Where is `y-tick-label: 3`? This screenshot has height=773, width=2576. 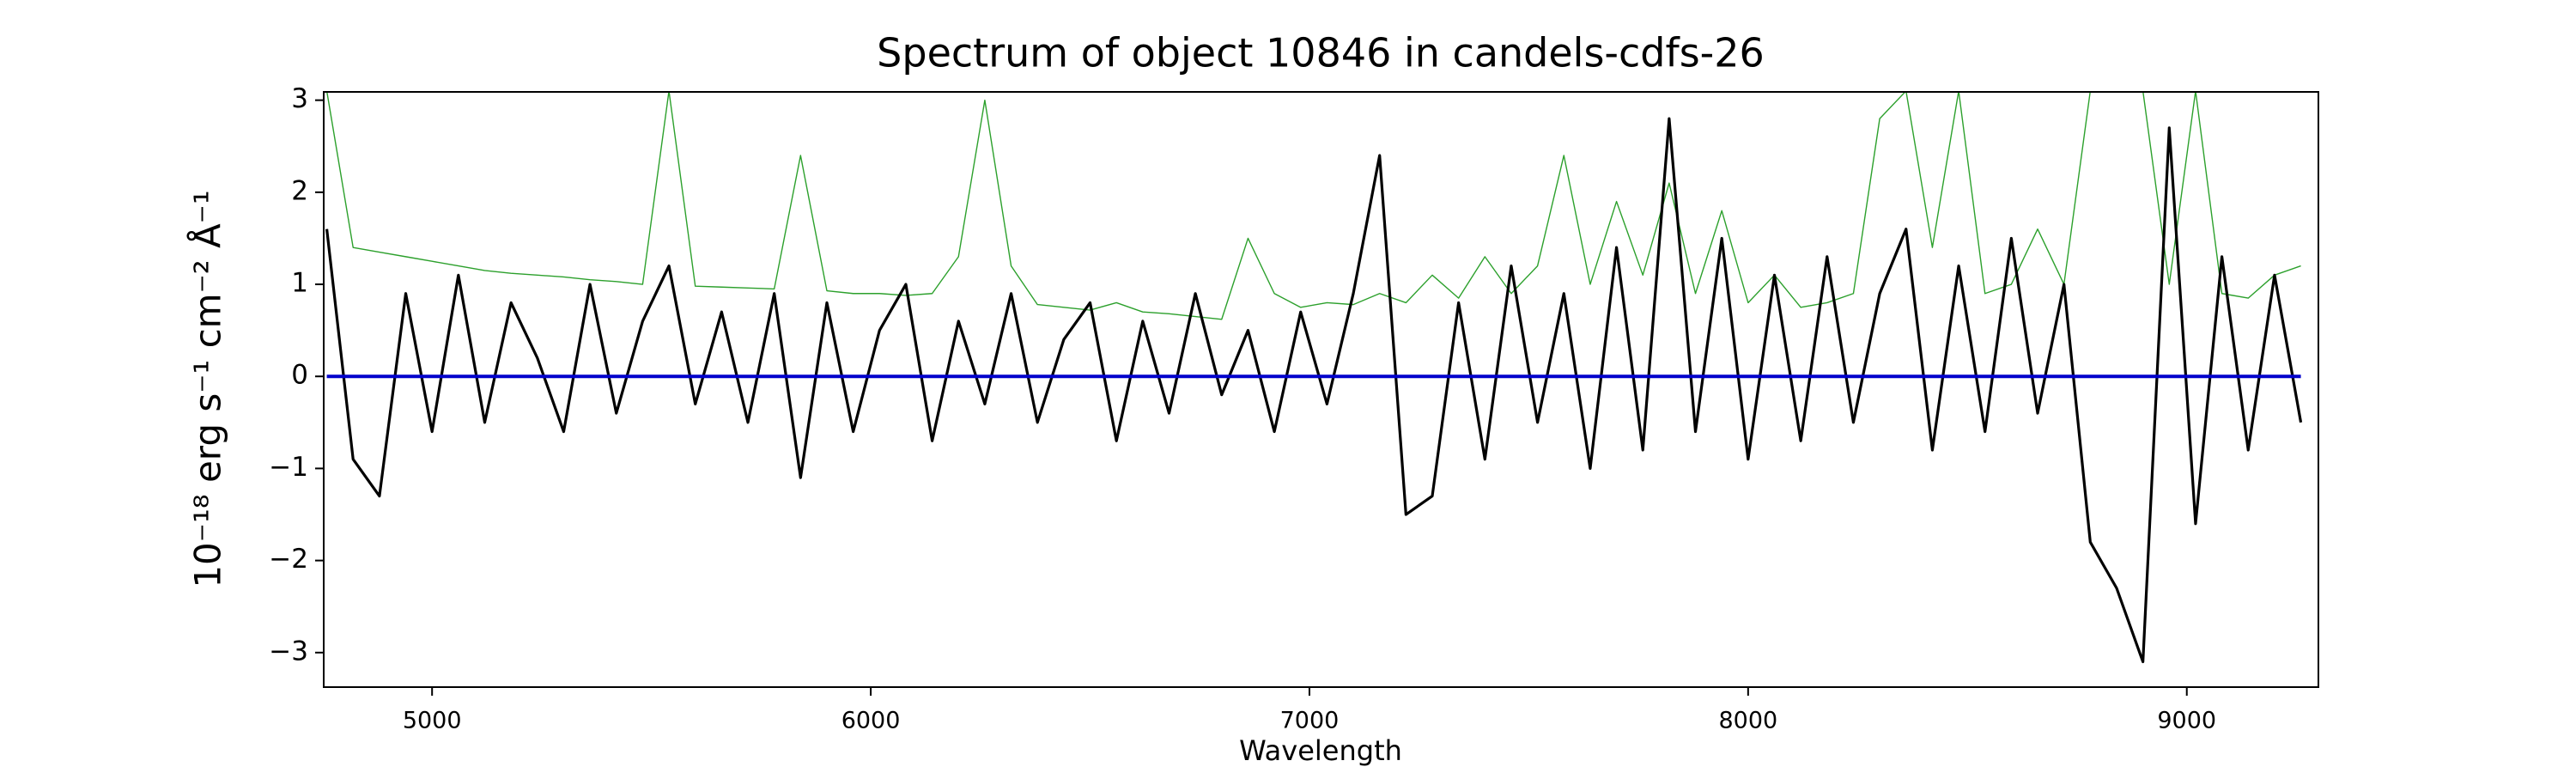 y-tick-label: 3 is located at coordinates (300, 98).